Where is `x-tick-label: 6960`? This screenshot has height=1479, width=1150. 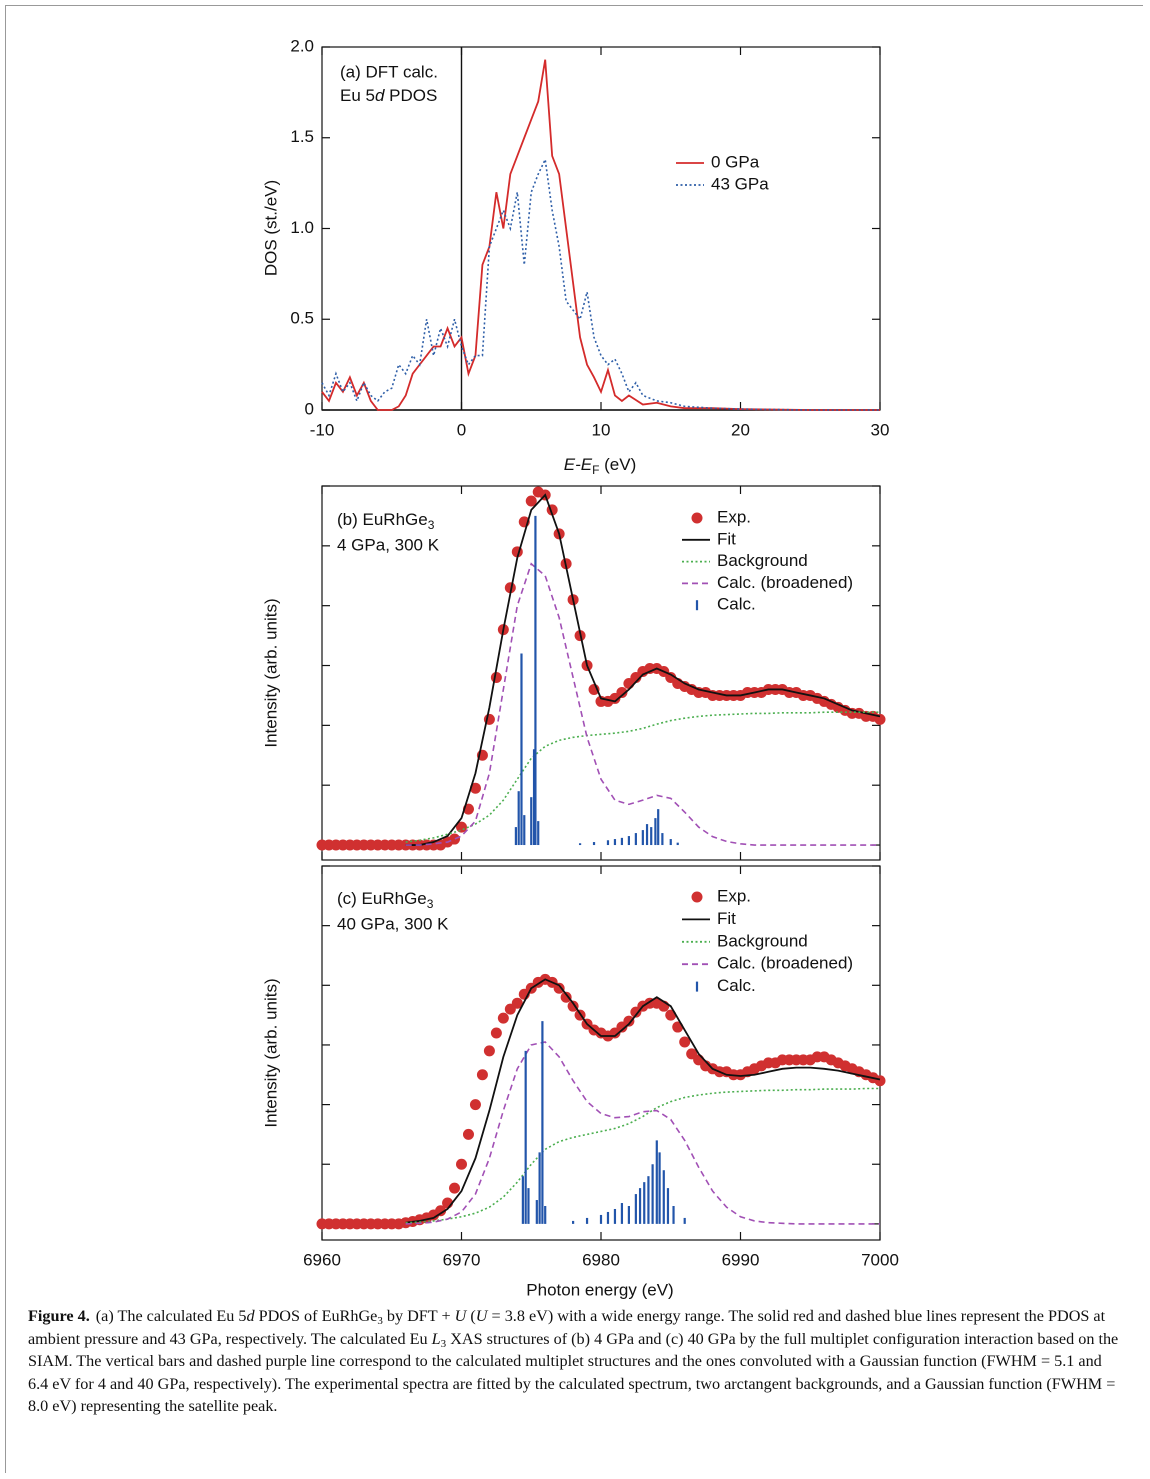
x-tick-label: 6960 is located at coordinates (322, 1259).